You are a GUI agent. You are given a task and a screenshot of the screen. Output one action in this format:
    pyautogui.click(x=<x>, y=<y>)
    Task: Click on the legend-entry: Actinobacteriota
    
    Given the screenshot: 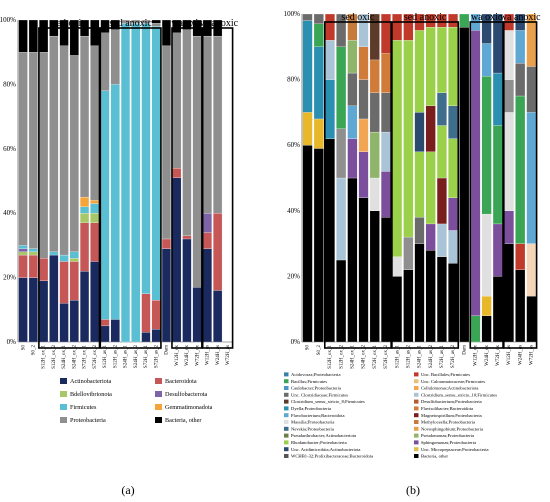 What is the action you would take?
    pyautogui.click(x=90, y=381)
    